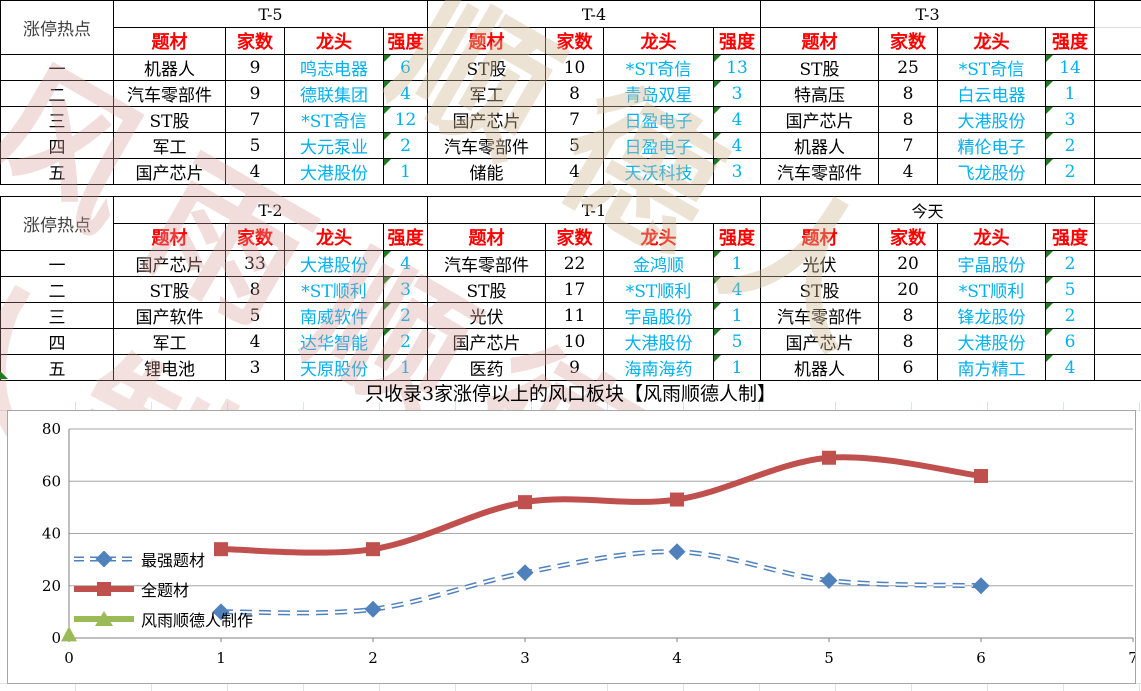 This screenshot has height=691, width=1141. I want to click on leader-cell: 海南海药, so click(659, 367).